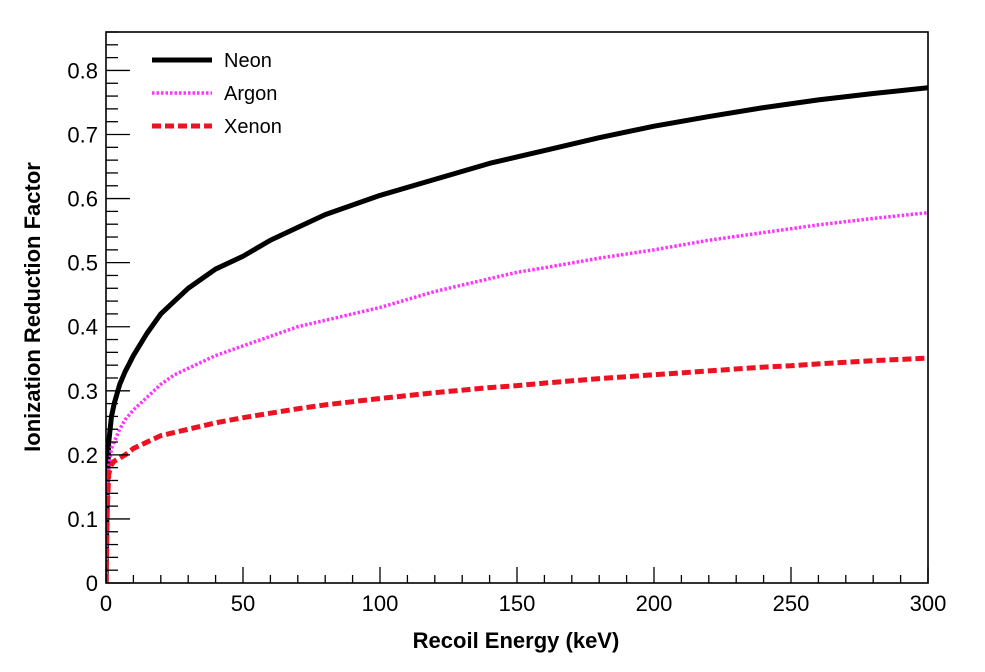 The width and height of the screenshot is (985, 672). What do you see at coordinates (82, 263) in the screenshot?
I see `y-tick-label: 0.5` at bounding box center [82, 263].